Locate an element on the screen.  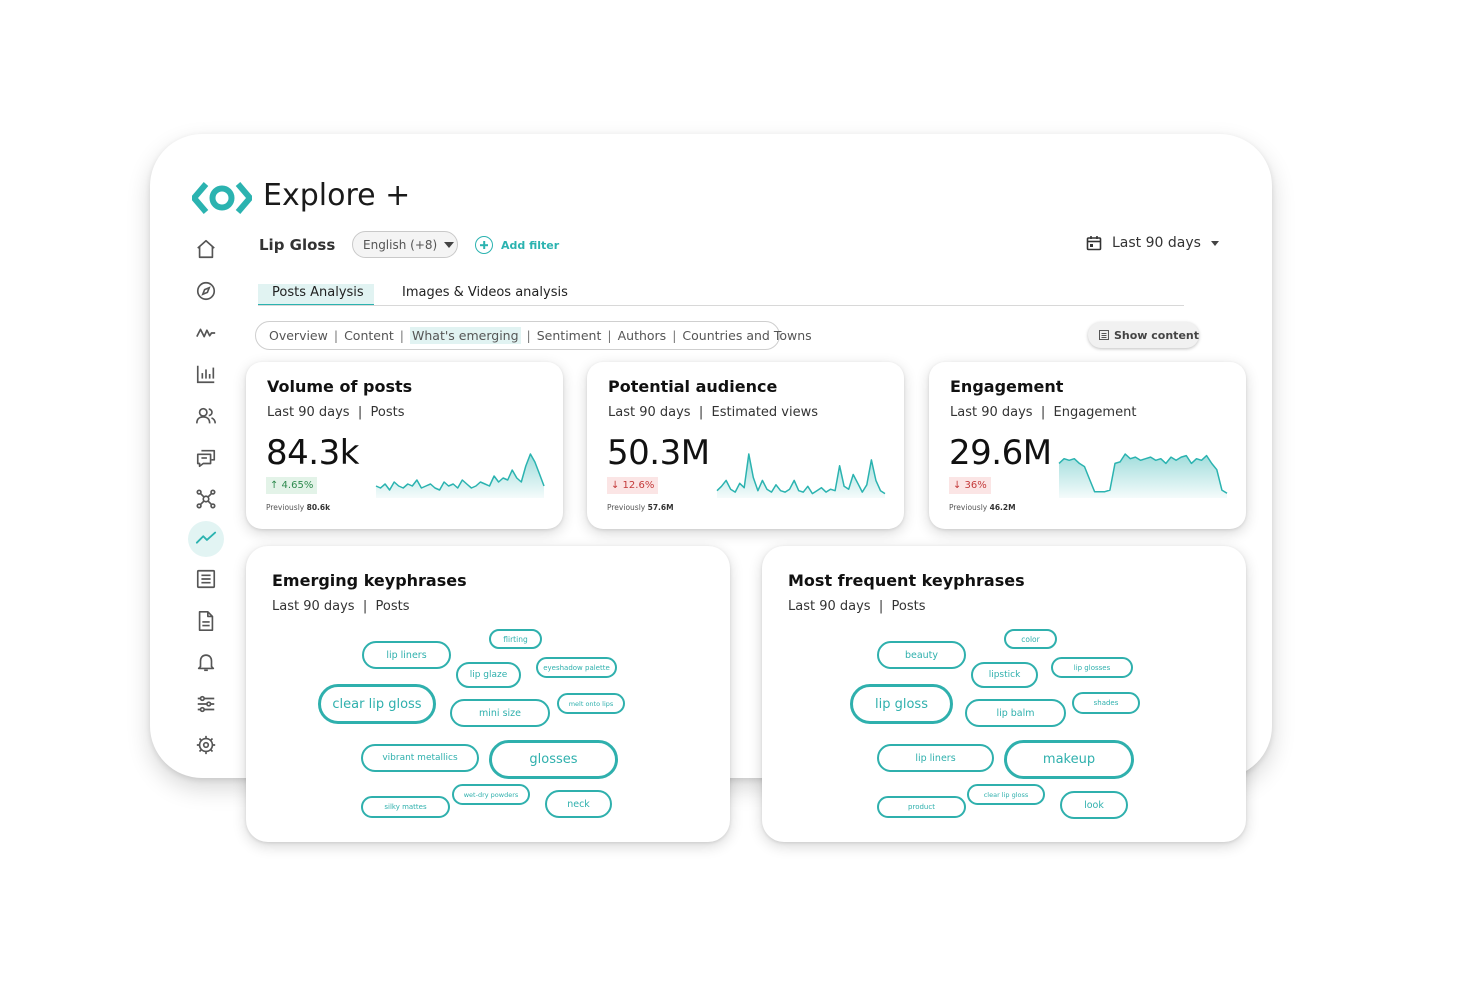
document-icon is located at coordinates (206, 621).